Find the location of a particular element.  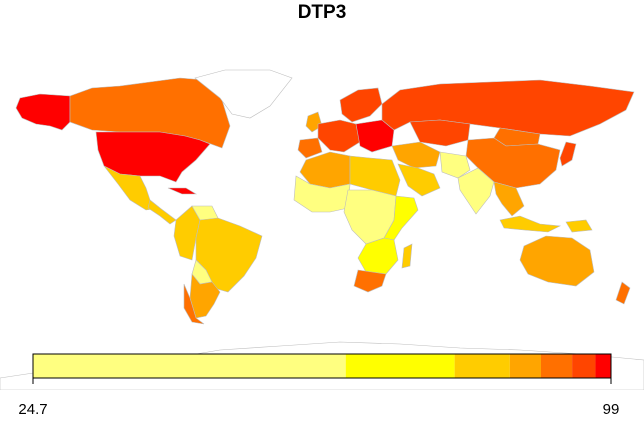

region-indonesia is located at coordinates (530, 224).